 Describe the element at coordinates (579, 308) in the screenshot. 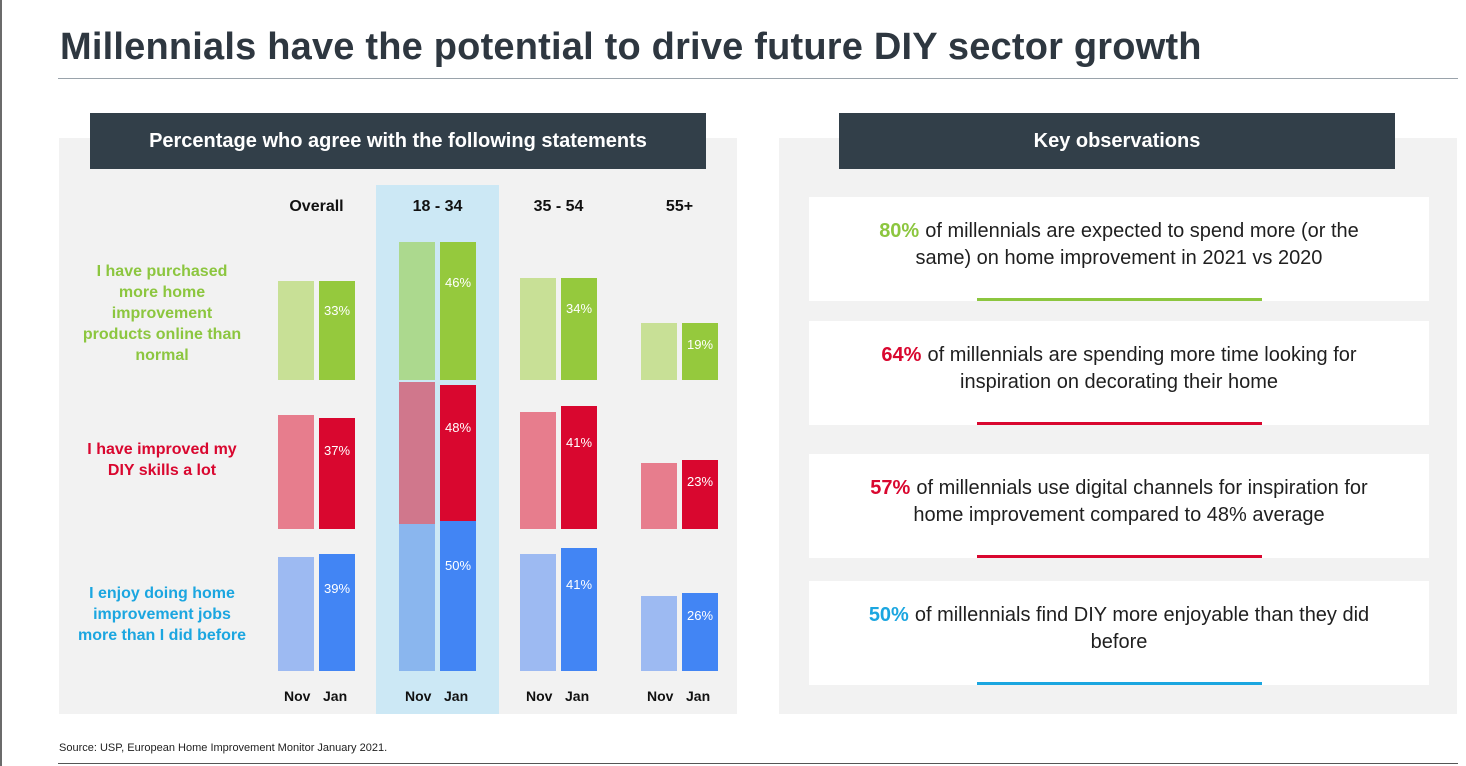

I see `bar-value-label: 34%` at that location.